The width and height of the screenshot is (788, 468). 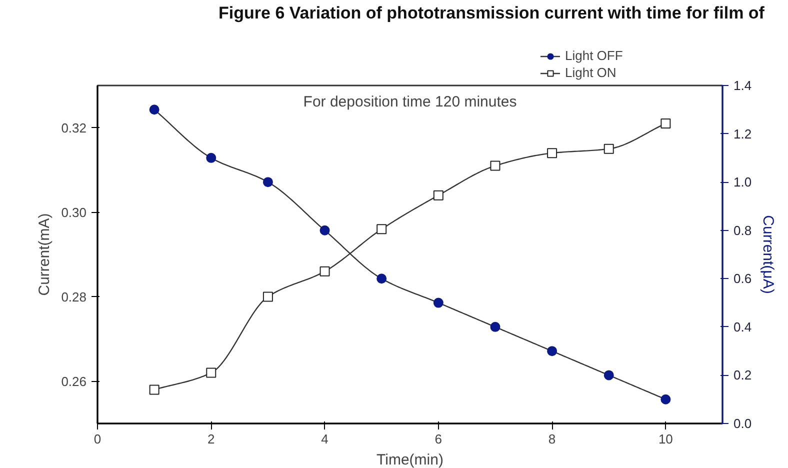 I want to click on y2-axis-title: Current(μA), so click(x=768, y=254).